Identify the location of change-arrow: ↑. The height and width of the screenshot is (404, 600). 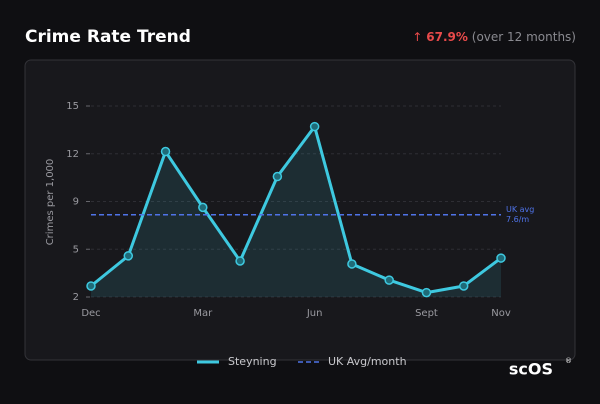
(417, 37).